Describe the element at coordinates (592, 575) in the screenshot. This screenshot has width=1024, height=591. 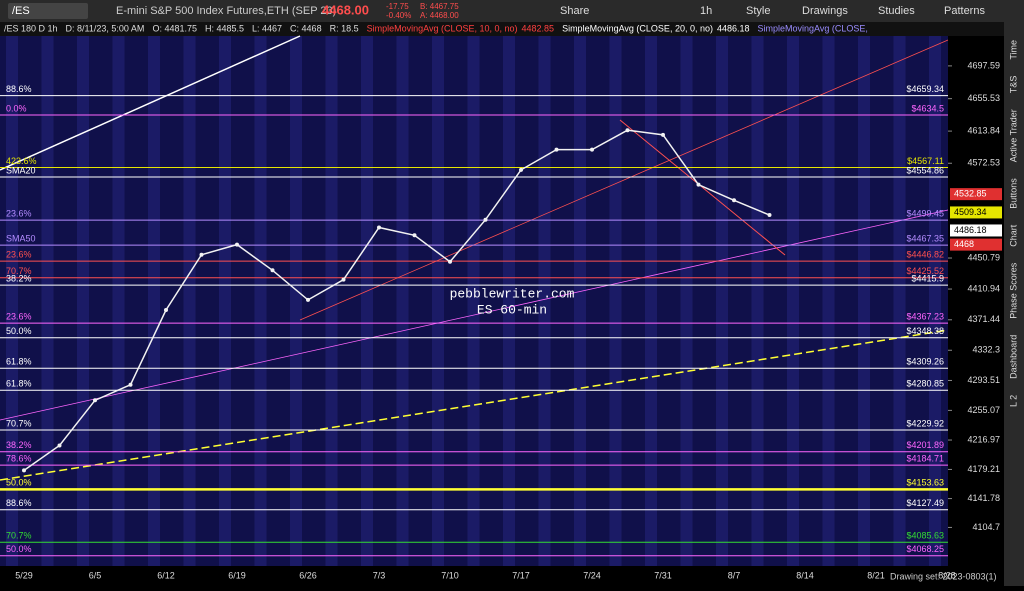
I see `x-tick-label: 7/24` at that location.